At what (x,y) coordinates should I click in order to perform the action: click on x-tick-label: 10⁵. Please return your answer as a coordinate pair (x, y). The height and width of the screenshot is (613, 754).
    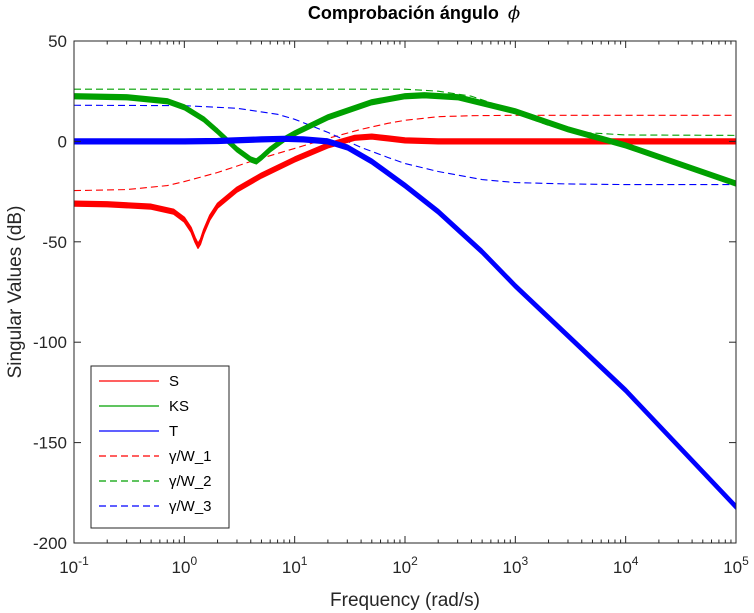
    Looking at the image, I should click on (736, 565).